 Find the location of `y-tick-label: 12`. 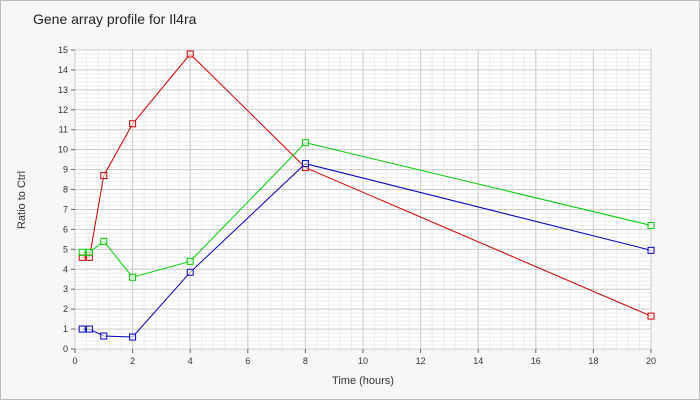

y-tick-label: 12 is located at coordinates (63, 110).